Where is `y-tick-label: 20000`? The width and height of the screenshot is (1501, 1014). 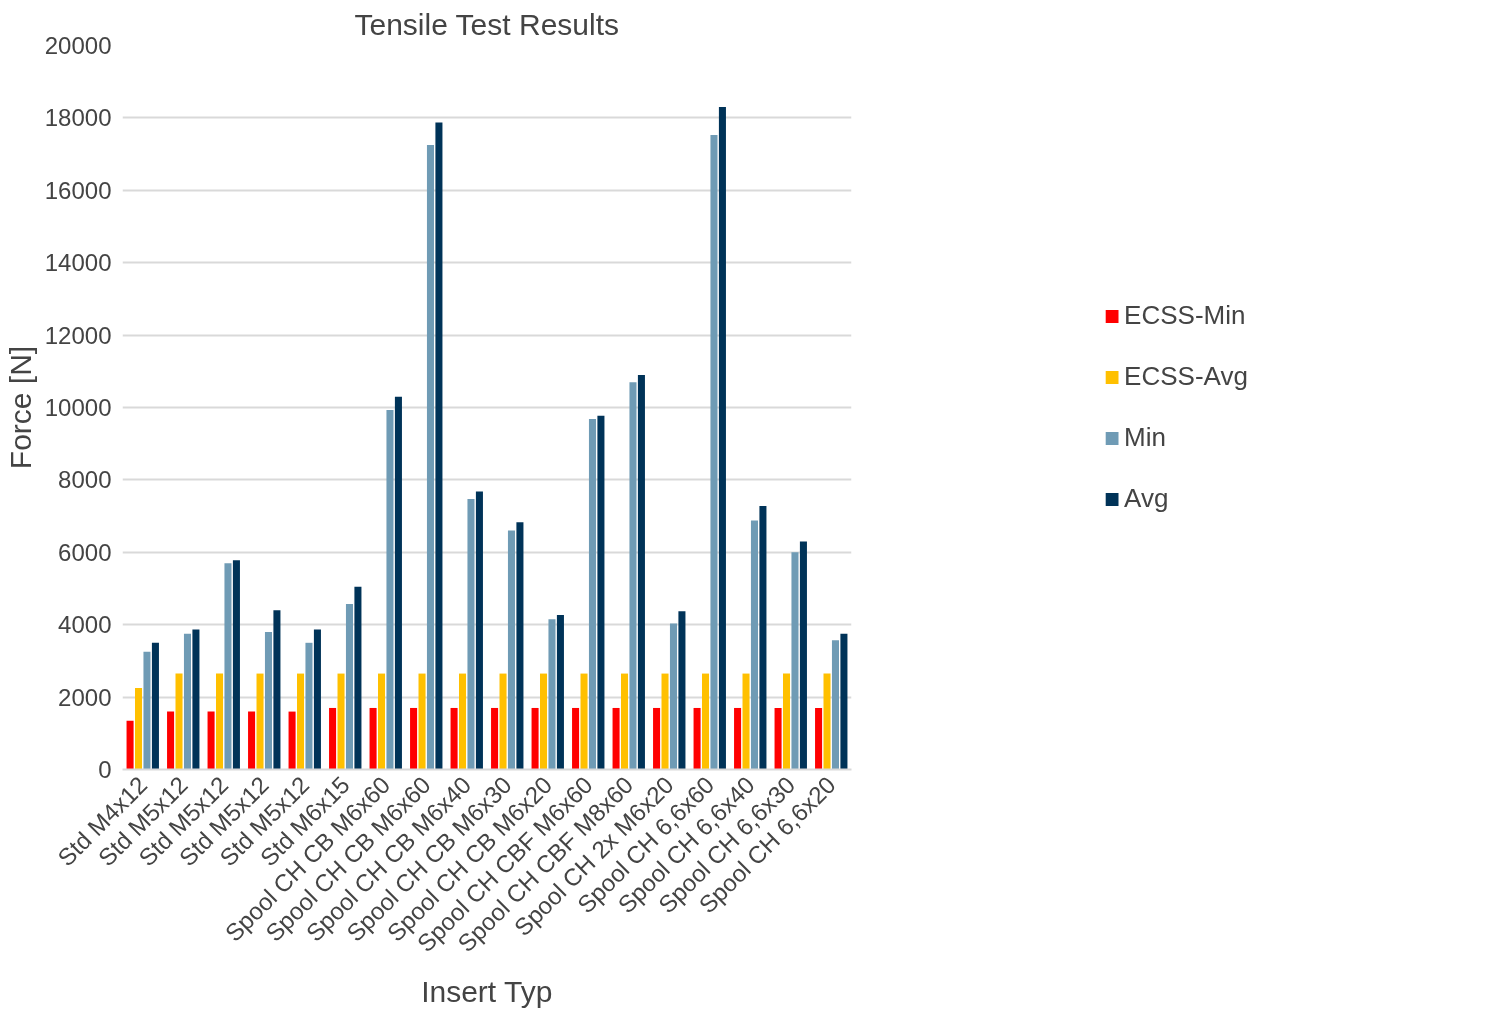
y-tick-label: 20000 is located at coordinates (78, 45).